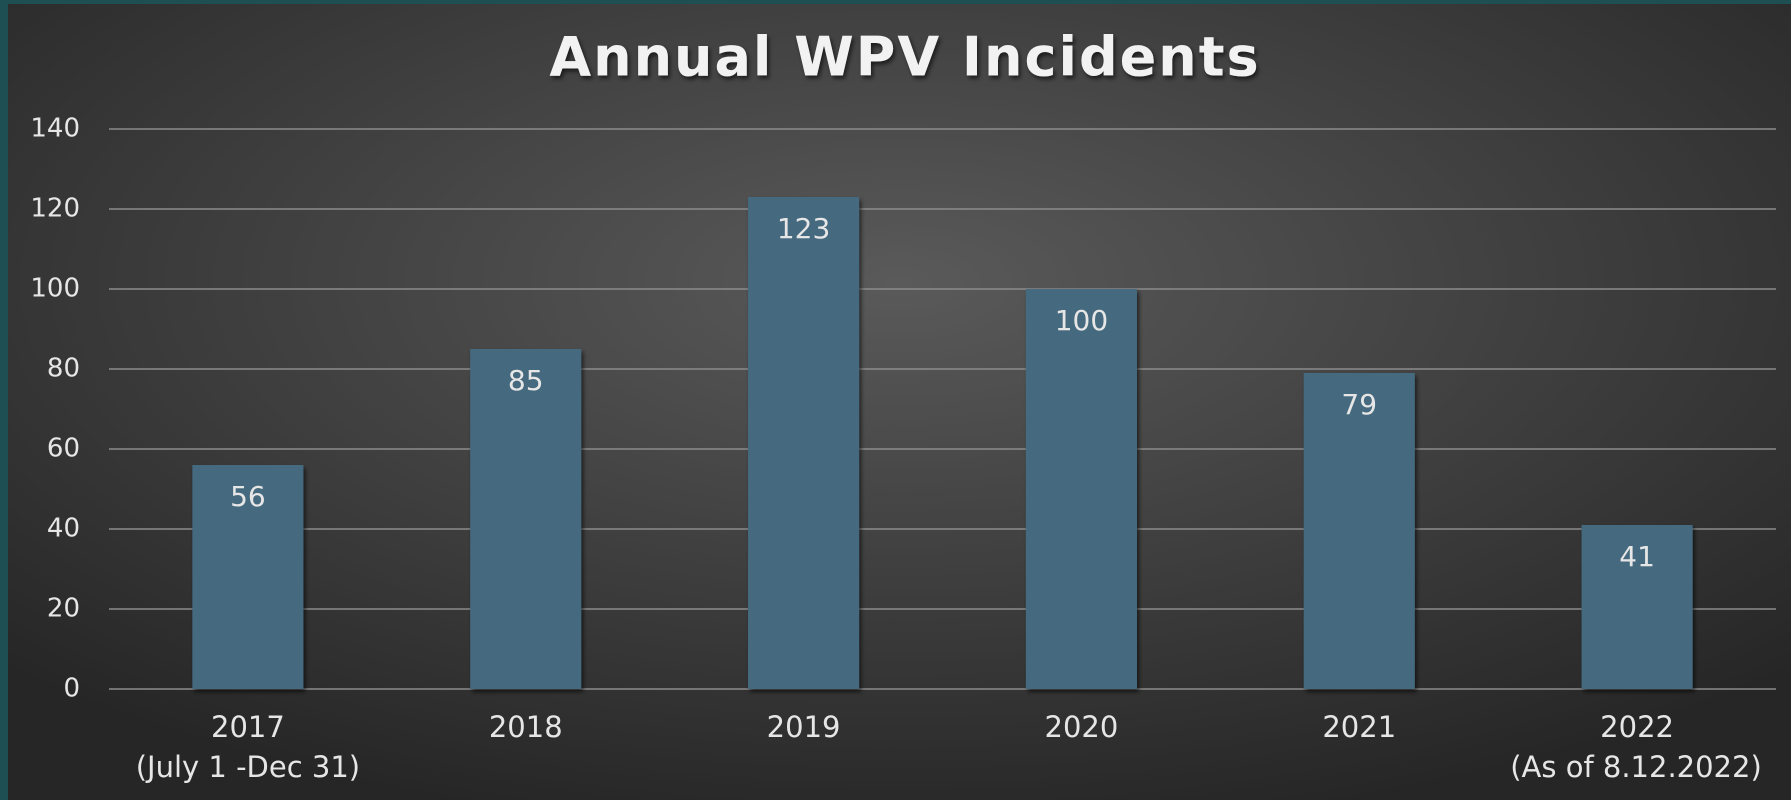  I want to click on x-tick-label: 2022, so click(1637, 727).